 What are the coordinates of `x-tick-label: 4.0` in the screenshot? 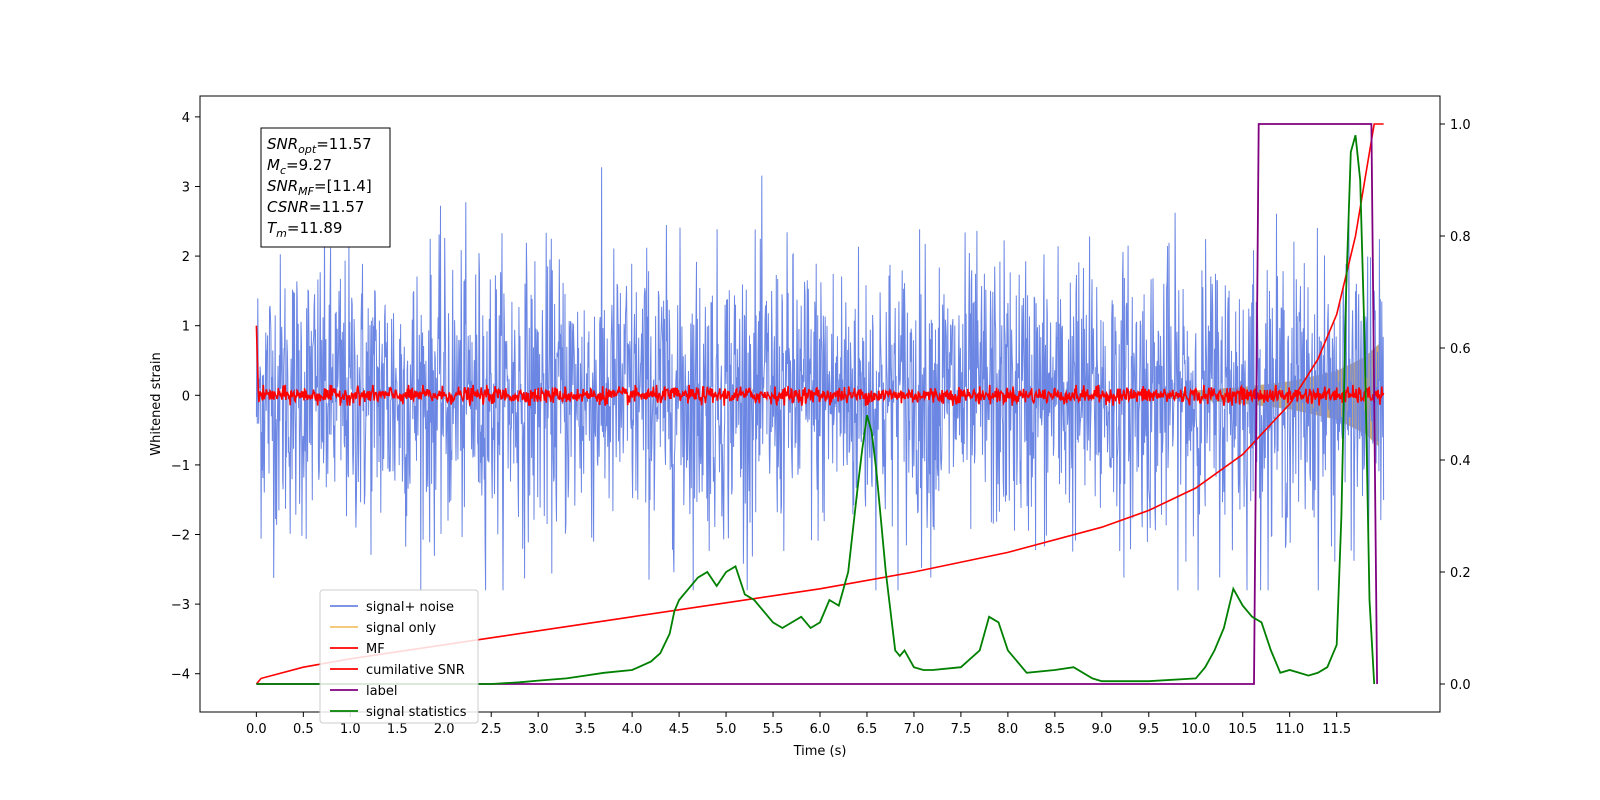 It's located at (632, 729).